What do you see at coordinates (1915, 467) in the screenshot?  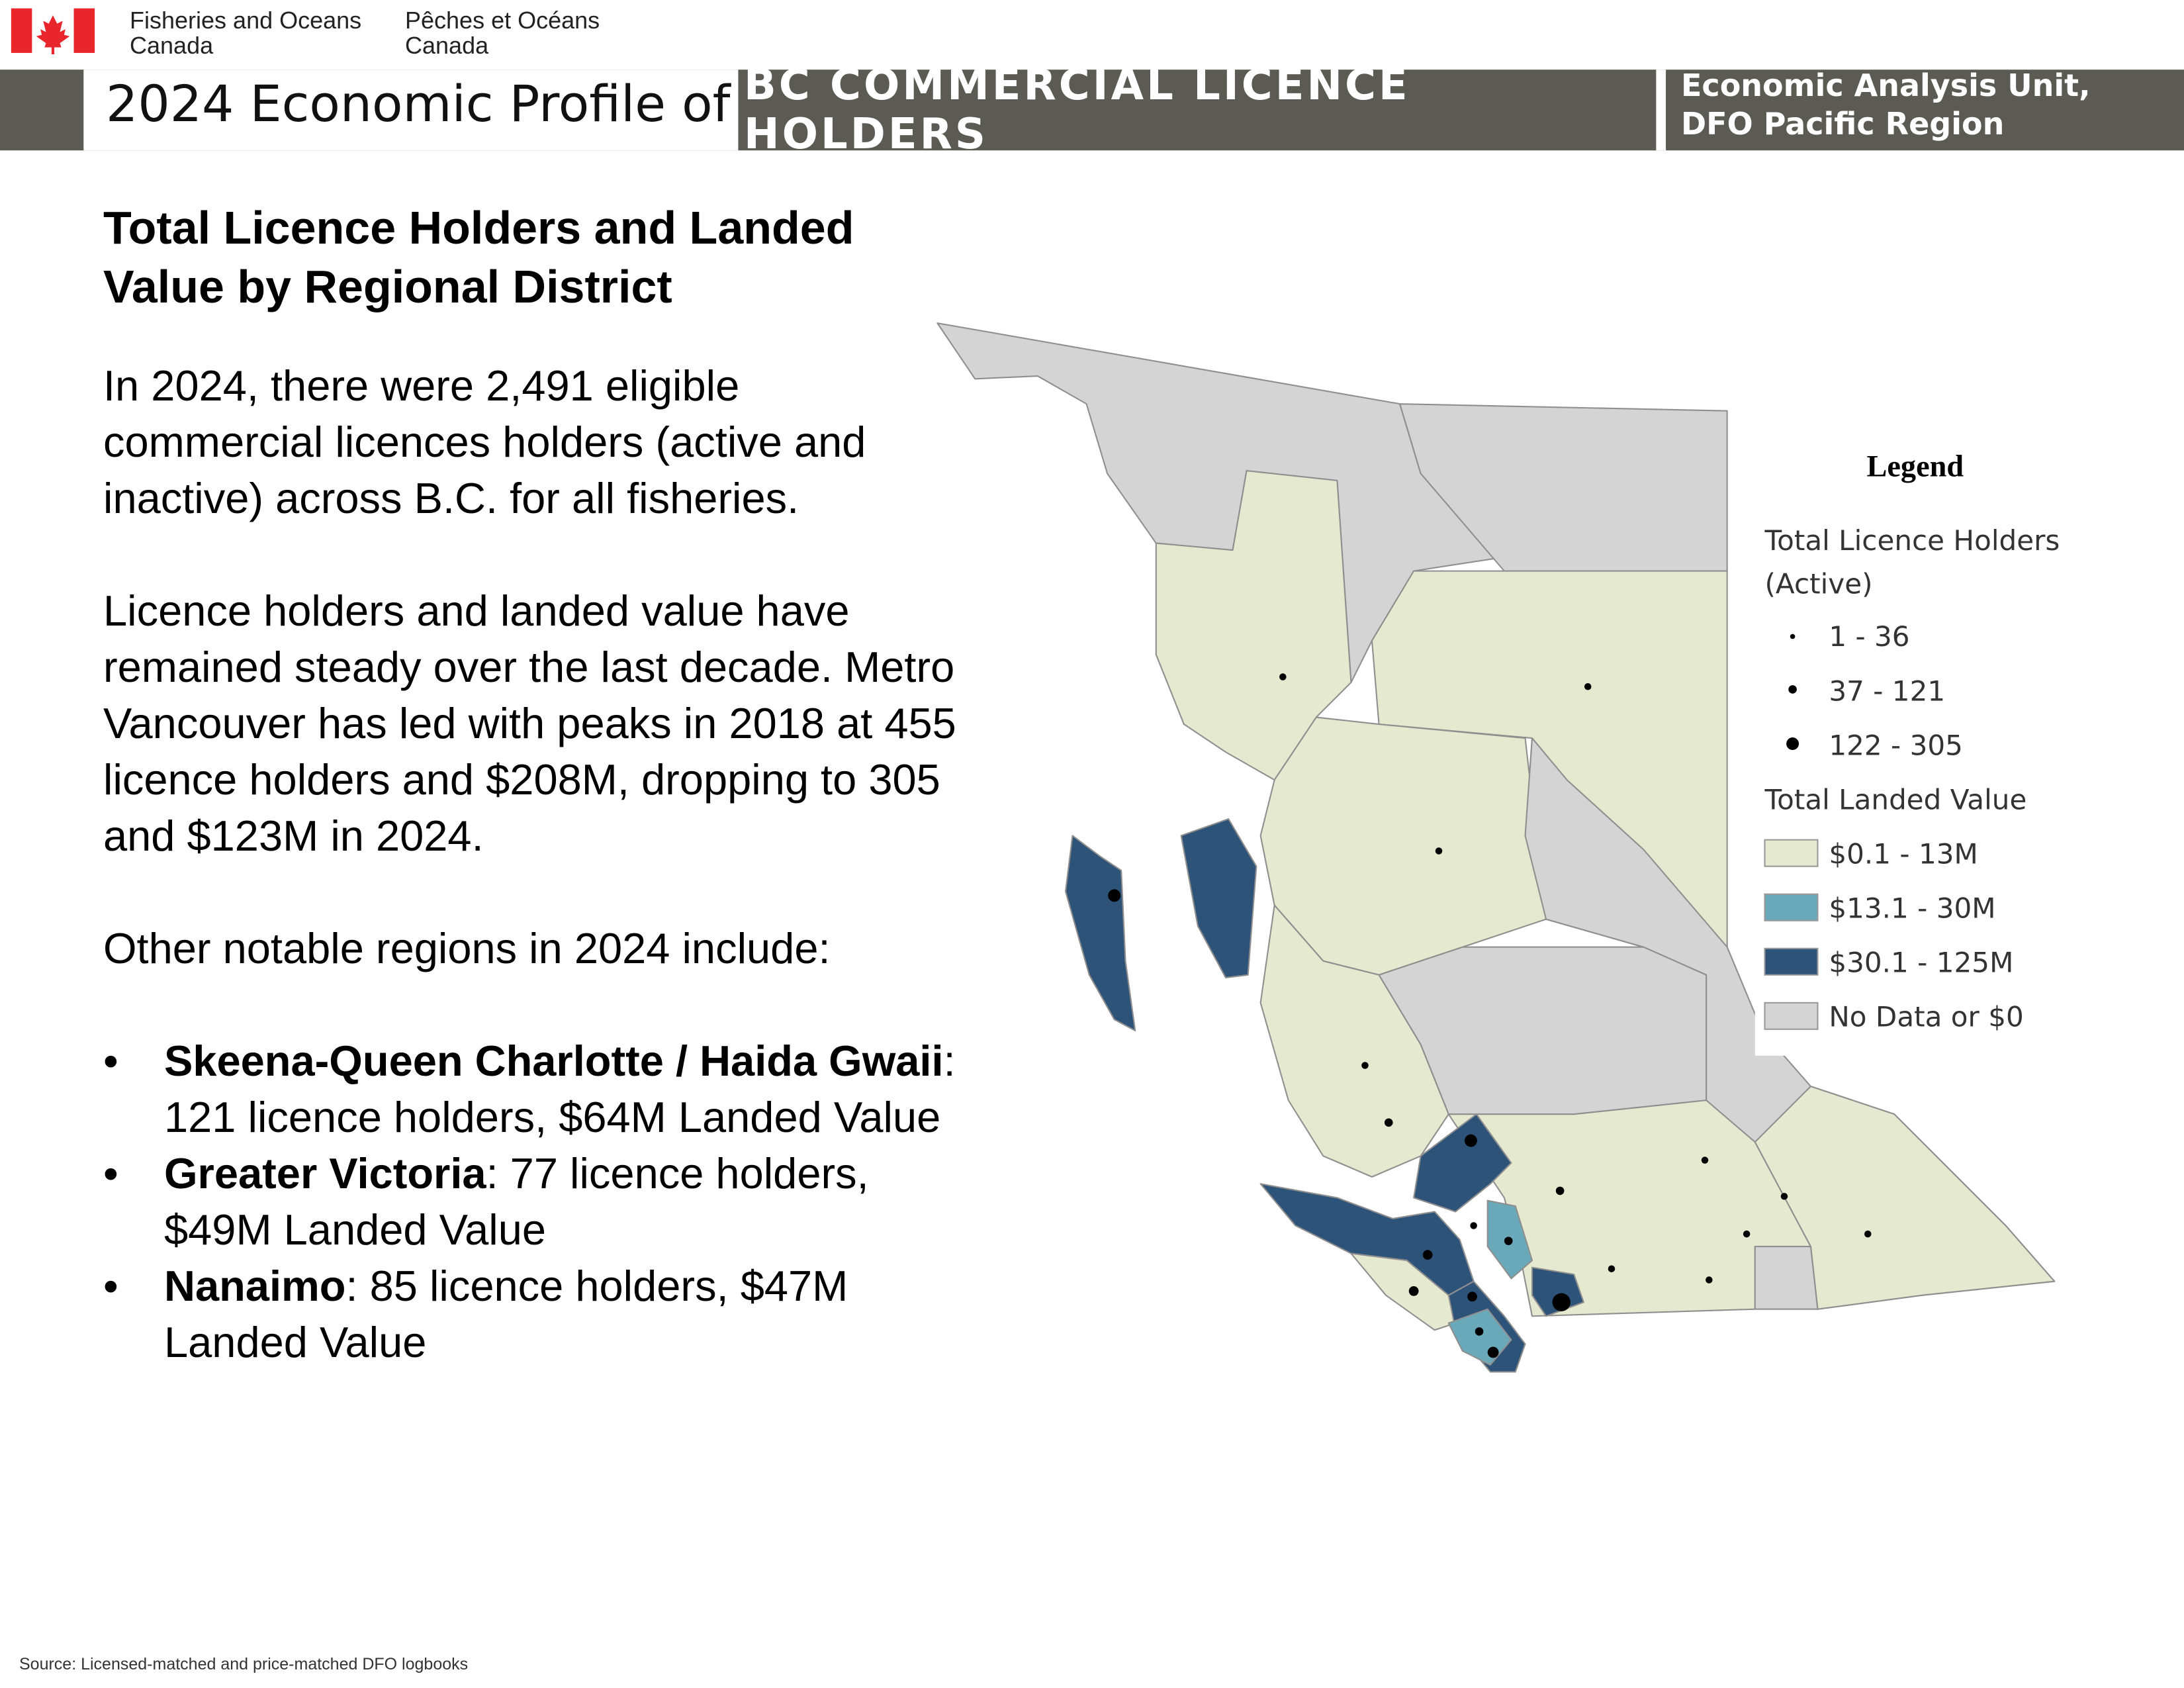 I see `legend-title: Legend` at bounding box center [1915, 467].